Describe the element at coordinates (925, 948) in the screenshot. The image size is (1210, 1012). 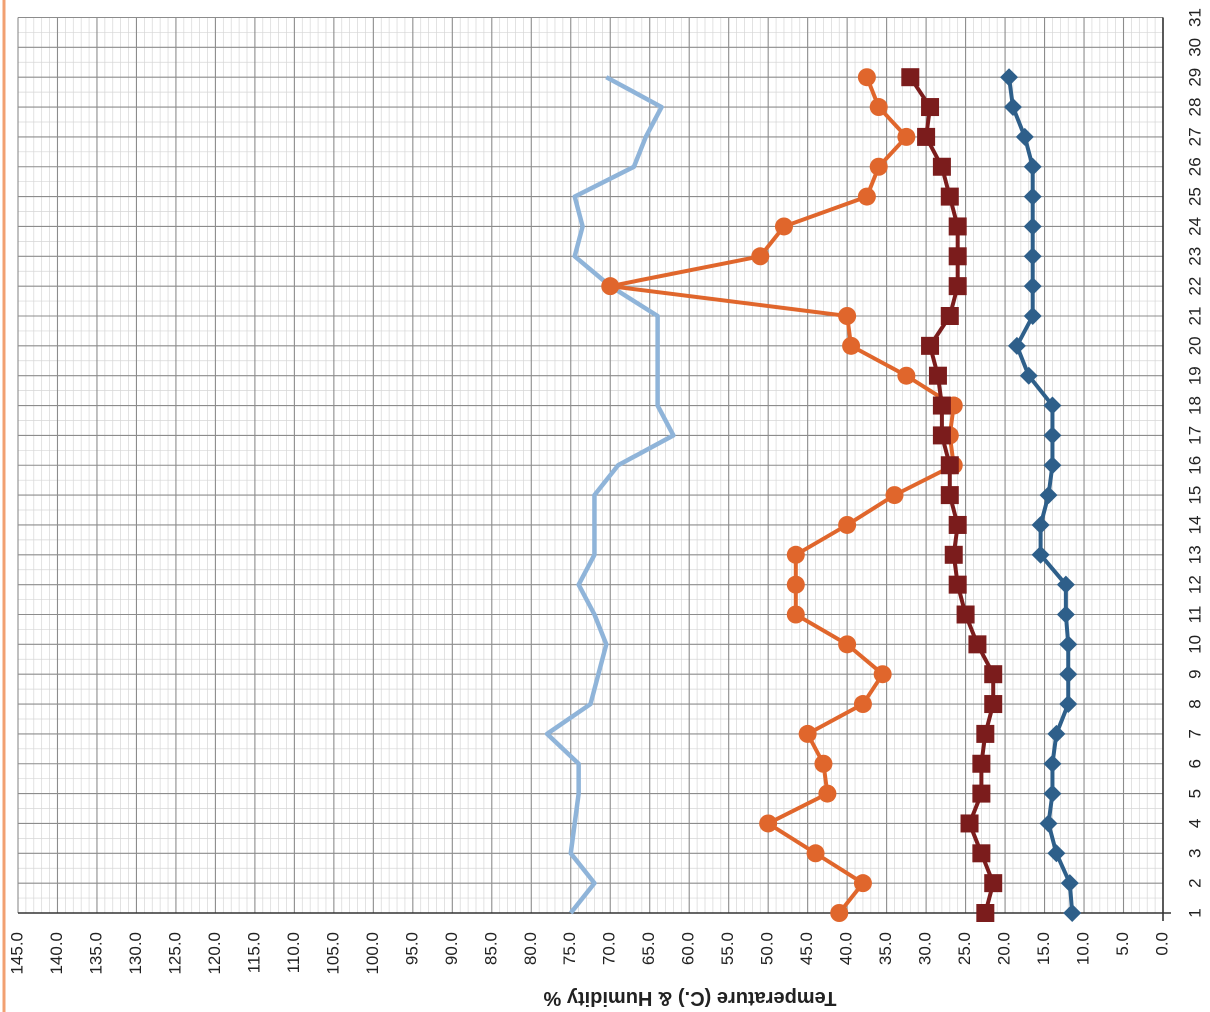
I see `value-tick-label: 30.0` at that location.